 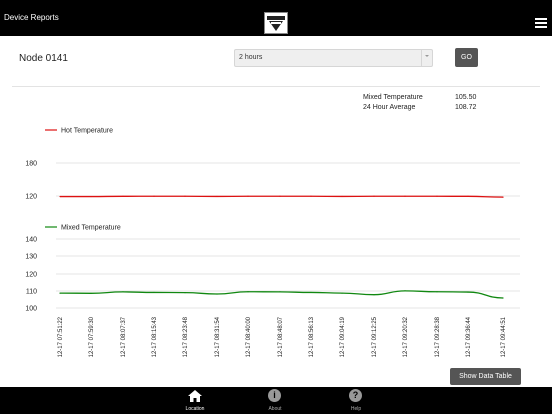 What do you see at coordinates (31, 240) in the screenshot?
I see `y-tick-label: 140` at bounding box center [31, 240].